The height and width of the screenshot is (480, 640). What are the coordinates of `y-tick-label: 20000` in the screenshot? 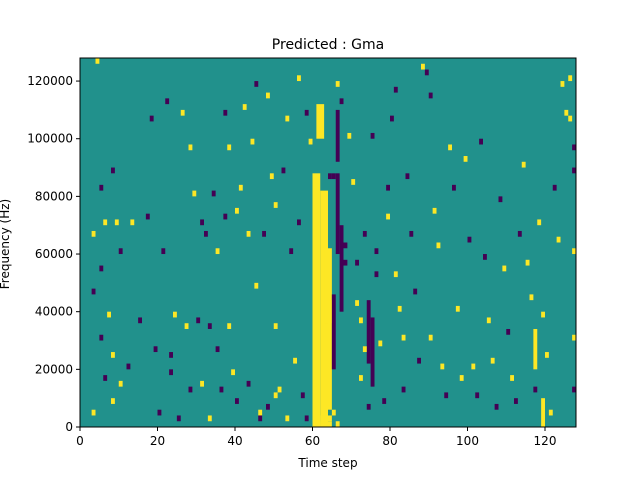 It's located at (54, 369).